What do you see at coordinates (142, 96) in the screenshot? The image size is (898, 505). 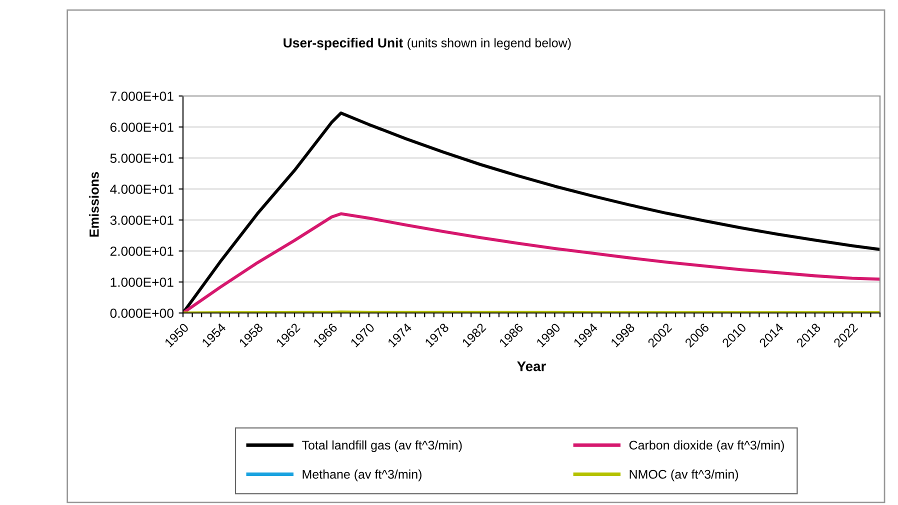 I see `y-tick-label: 7.000E+01` at bounding box center [142, 96].